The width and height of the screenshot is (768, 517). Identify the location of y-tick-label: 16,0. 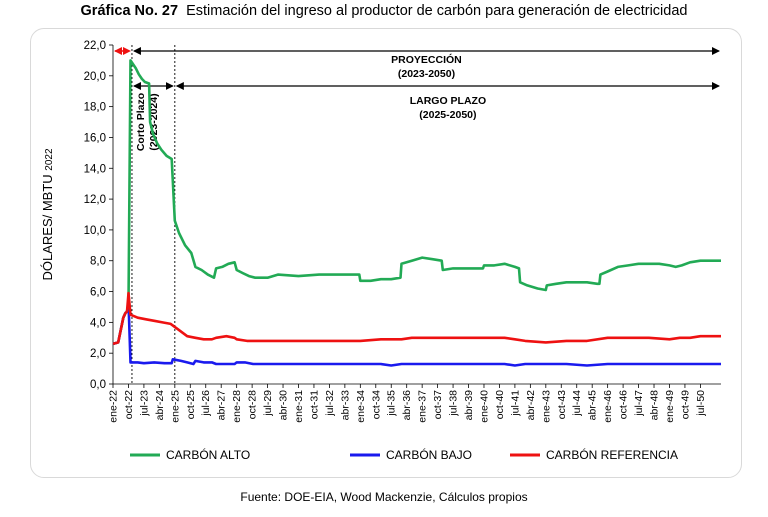
(95, 138).